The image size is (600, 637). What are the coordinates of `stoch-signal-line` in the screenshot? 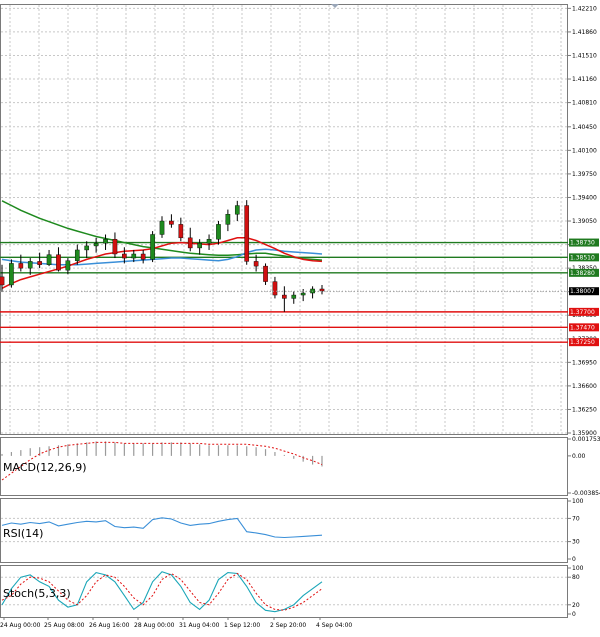 It's located at (162, 591).